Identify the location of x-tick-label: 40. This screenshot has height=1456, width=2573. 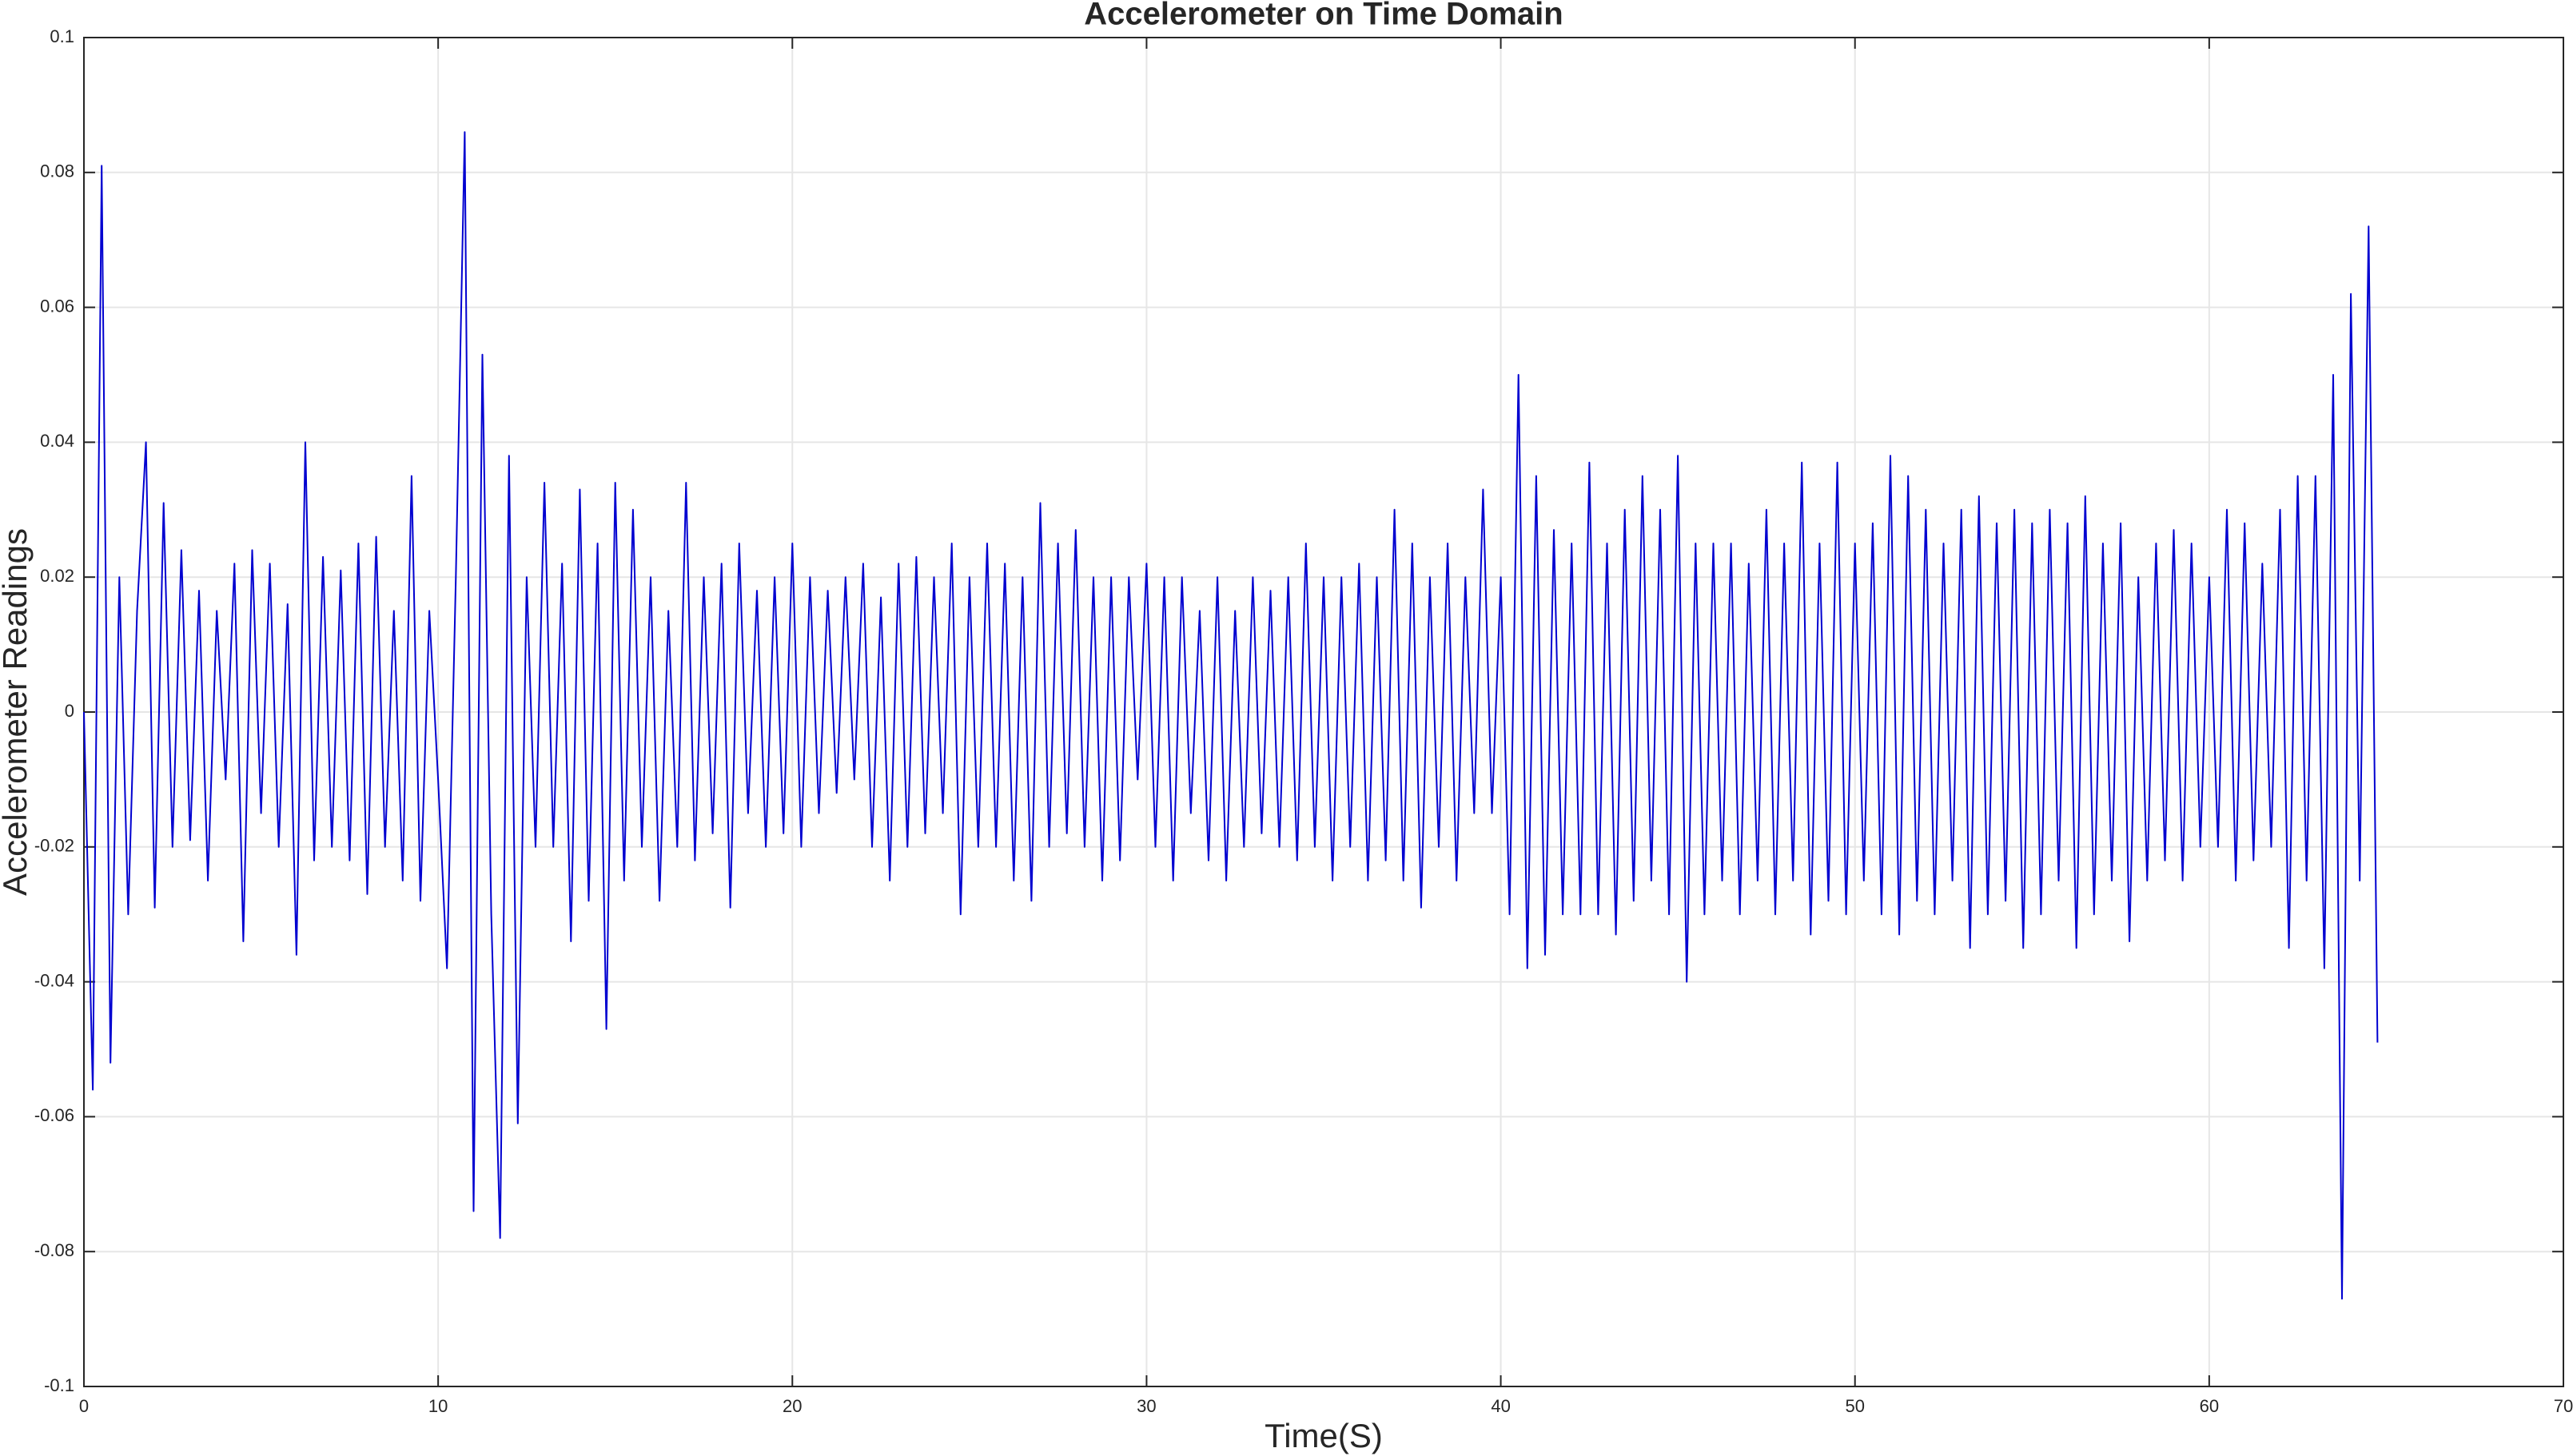
(1500, 1406).